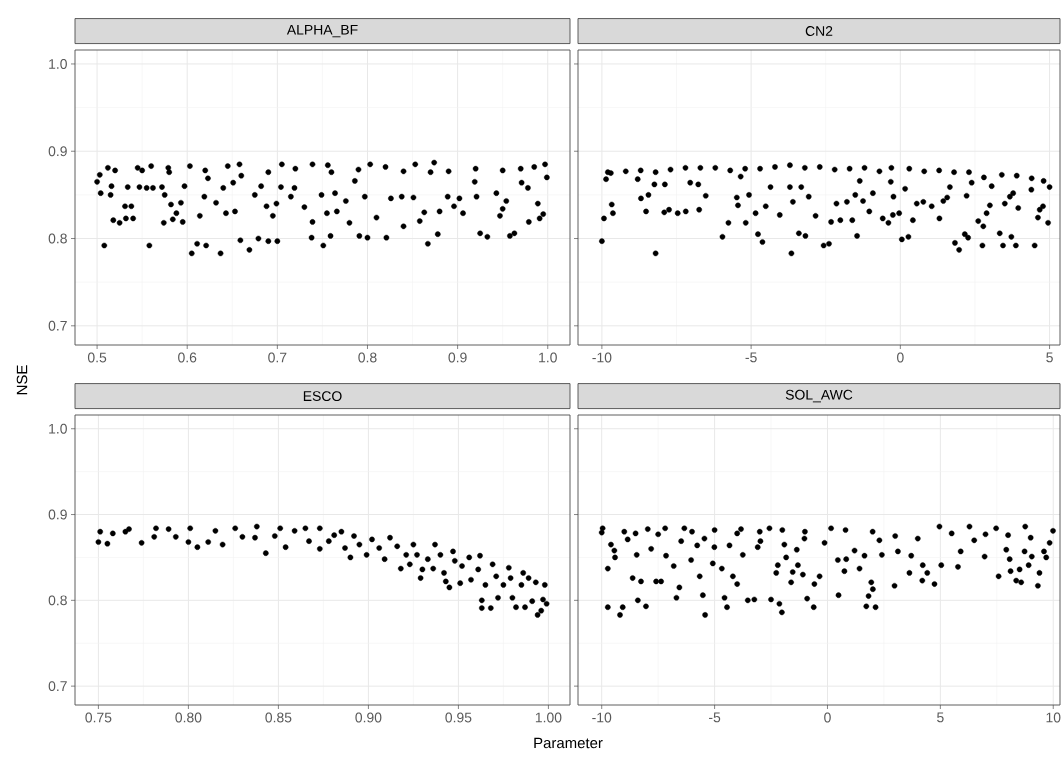  I want to click on chart-title: CN2, so click(819, 31).